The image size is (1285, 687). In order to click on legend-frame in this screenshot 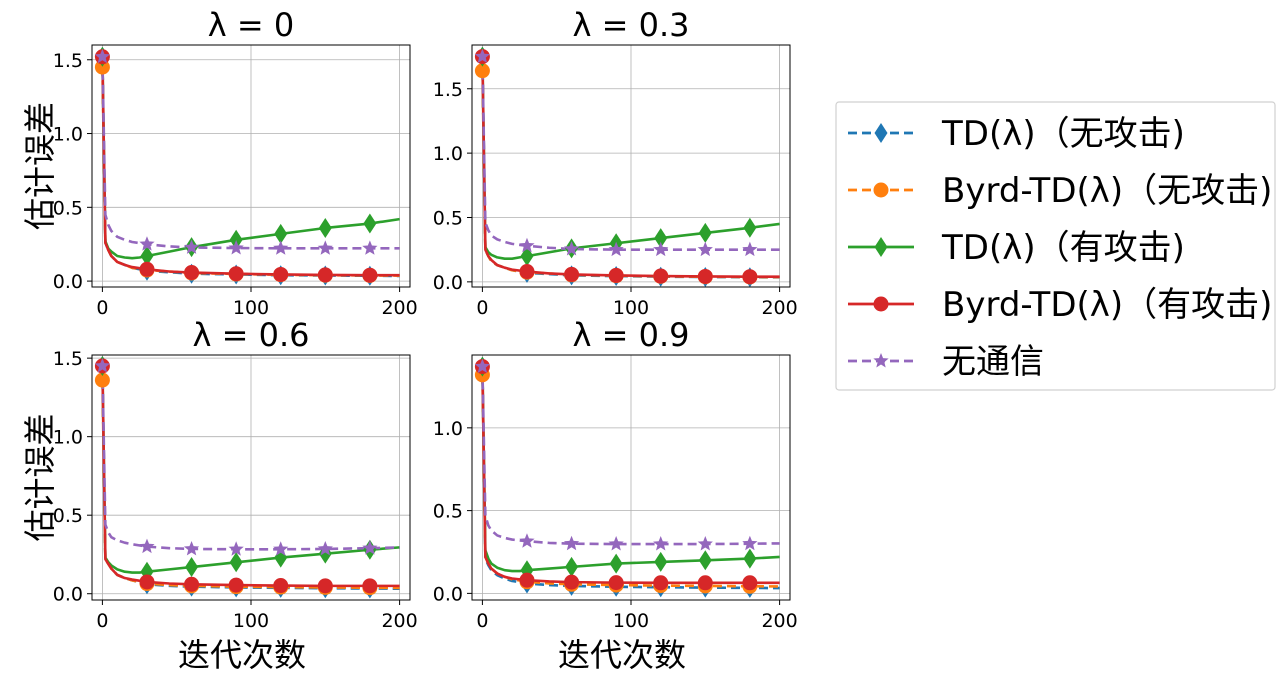, I will do `click(1055, 246)`.